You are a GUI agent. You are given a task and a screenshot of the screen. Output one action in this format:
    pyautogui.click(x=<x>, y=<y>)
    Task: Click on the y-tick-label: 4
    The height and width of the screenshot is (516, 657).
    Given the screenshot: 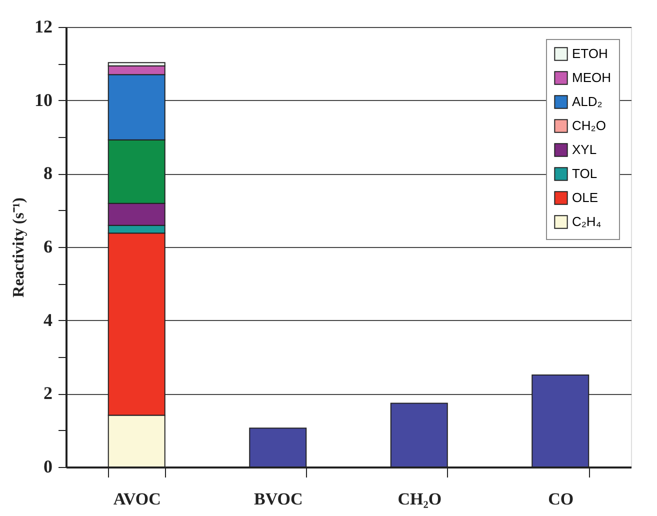 What is the action you would take?
    pyautogui.click(x=48, y=320)
    